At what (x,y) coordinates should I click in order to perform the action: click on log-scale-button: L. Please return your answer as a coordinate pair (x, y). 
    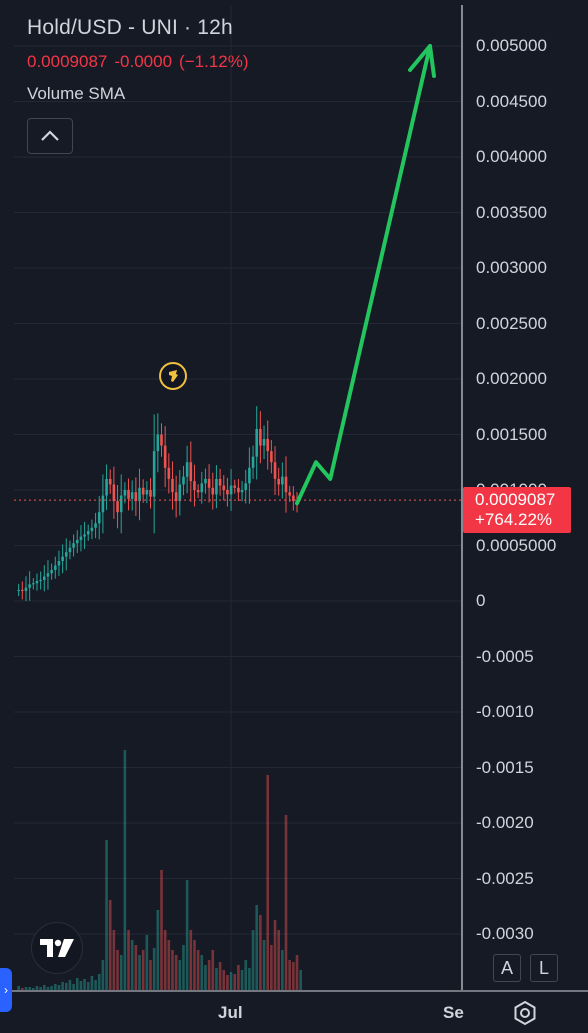
    Looking at the image, I should click on (544, 968).